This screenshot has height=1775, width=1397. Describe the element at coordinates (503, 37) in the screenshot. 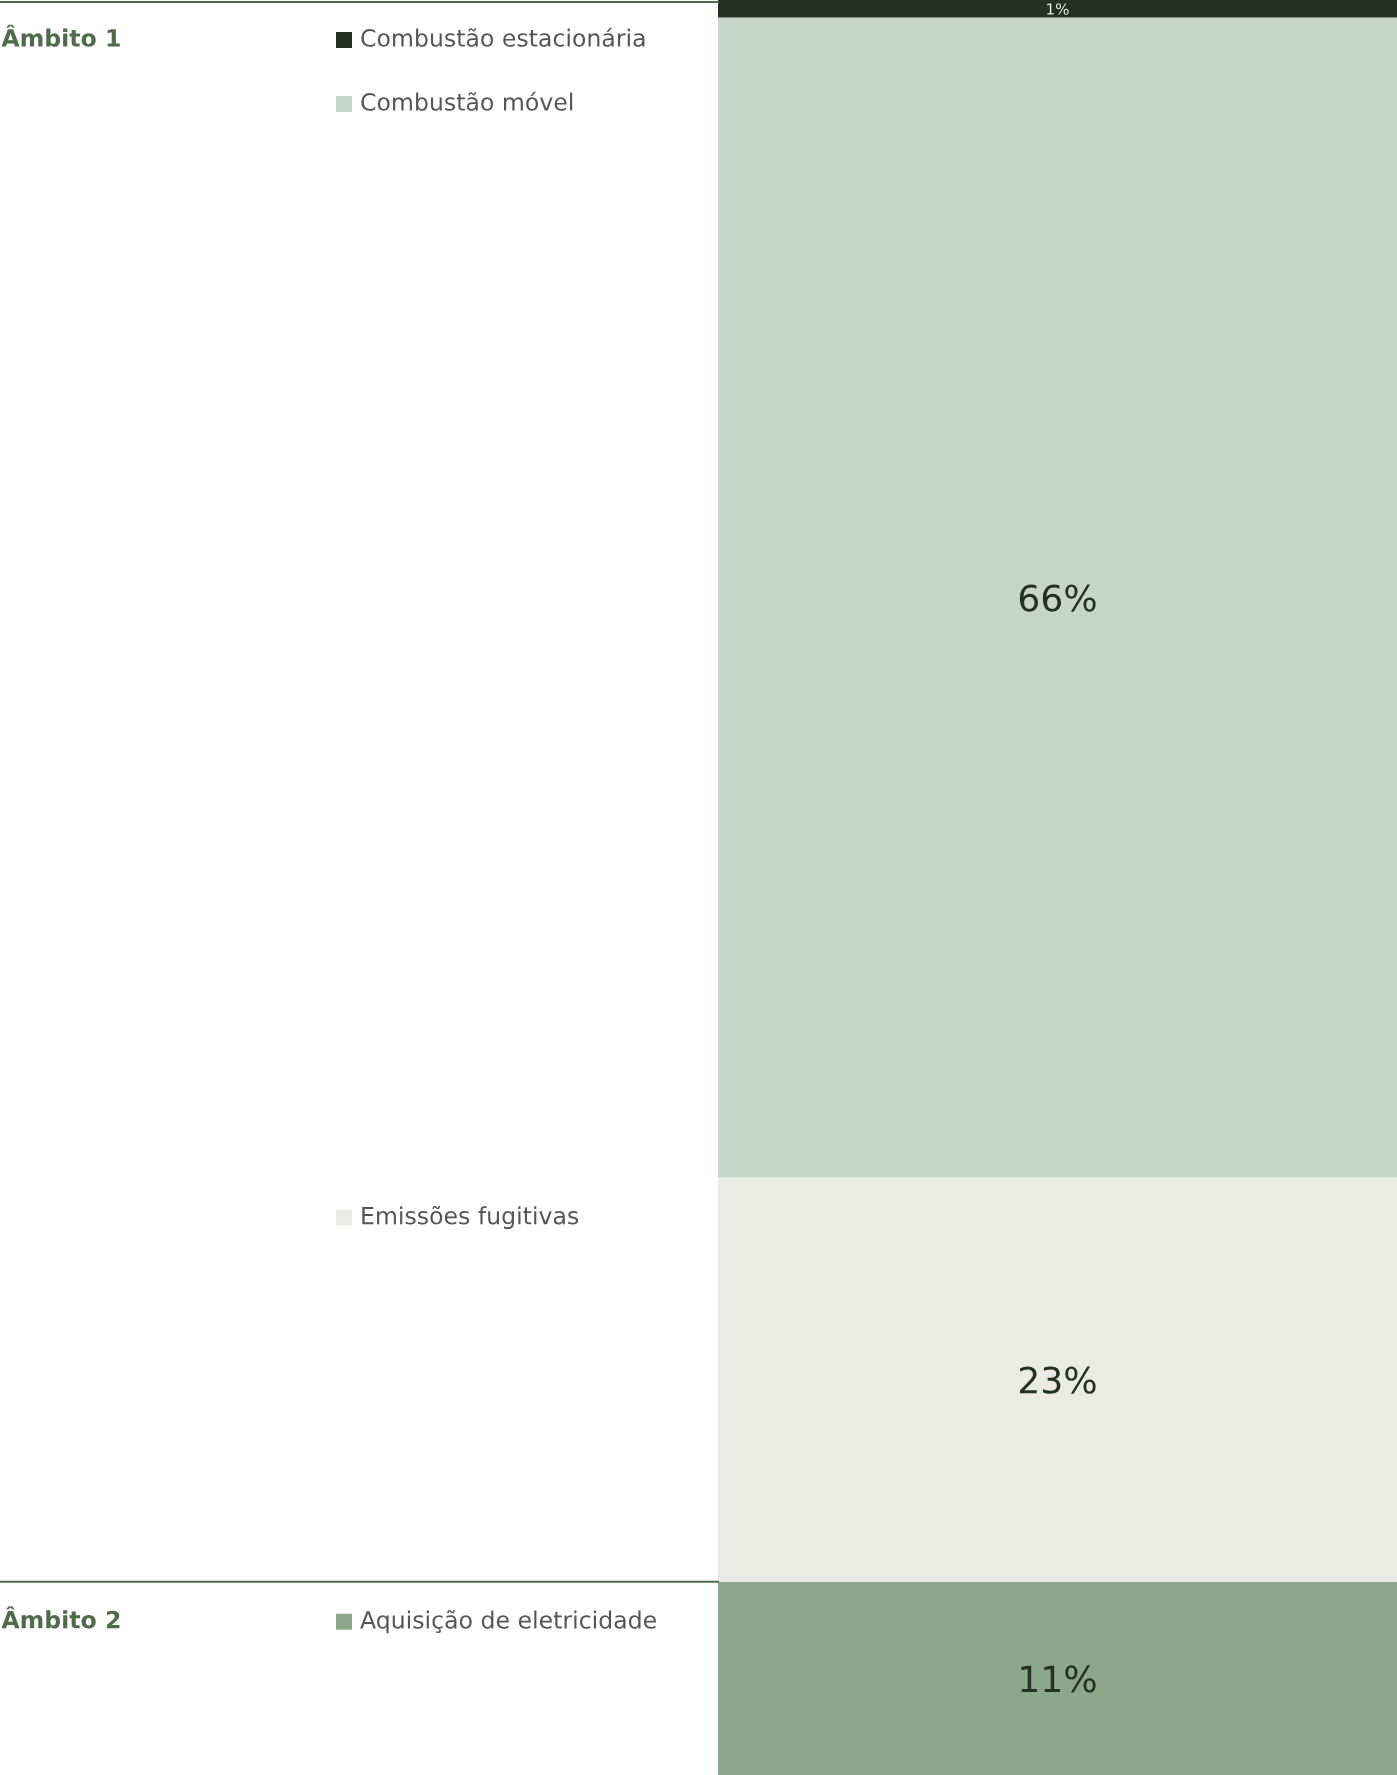

I see `legend-label: Combustão estacionária` at that location.